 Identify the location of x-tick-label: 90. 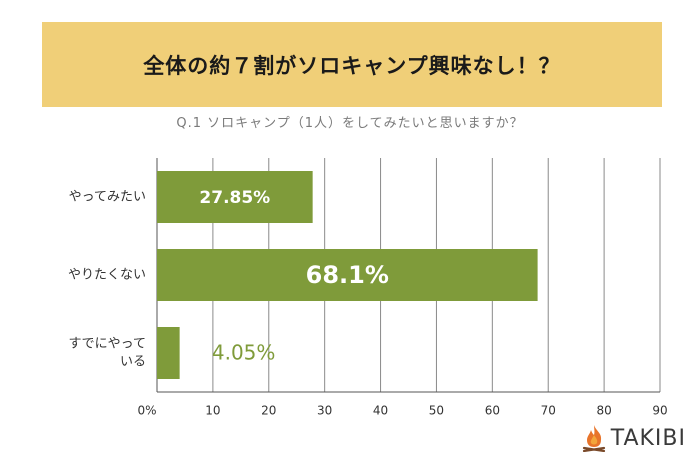
(659, 411).